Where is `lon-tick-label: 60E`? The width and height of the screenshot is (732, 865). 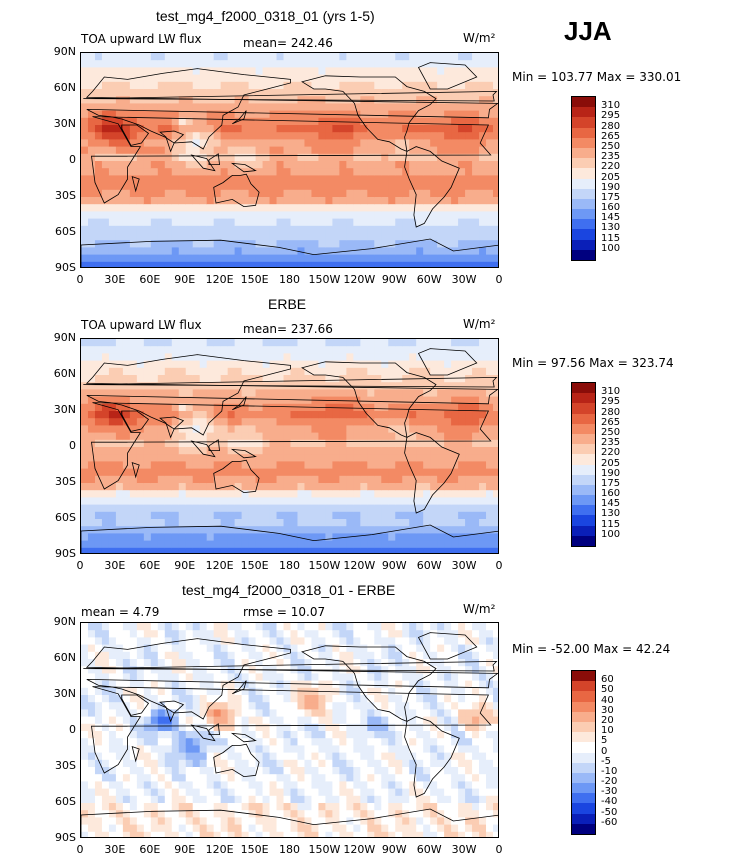 lon-tick-label: 60E is located at coordinates (150, 565).